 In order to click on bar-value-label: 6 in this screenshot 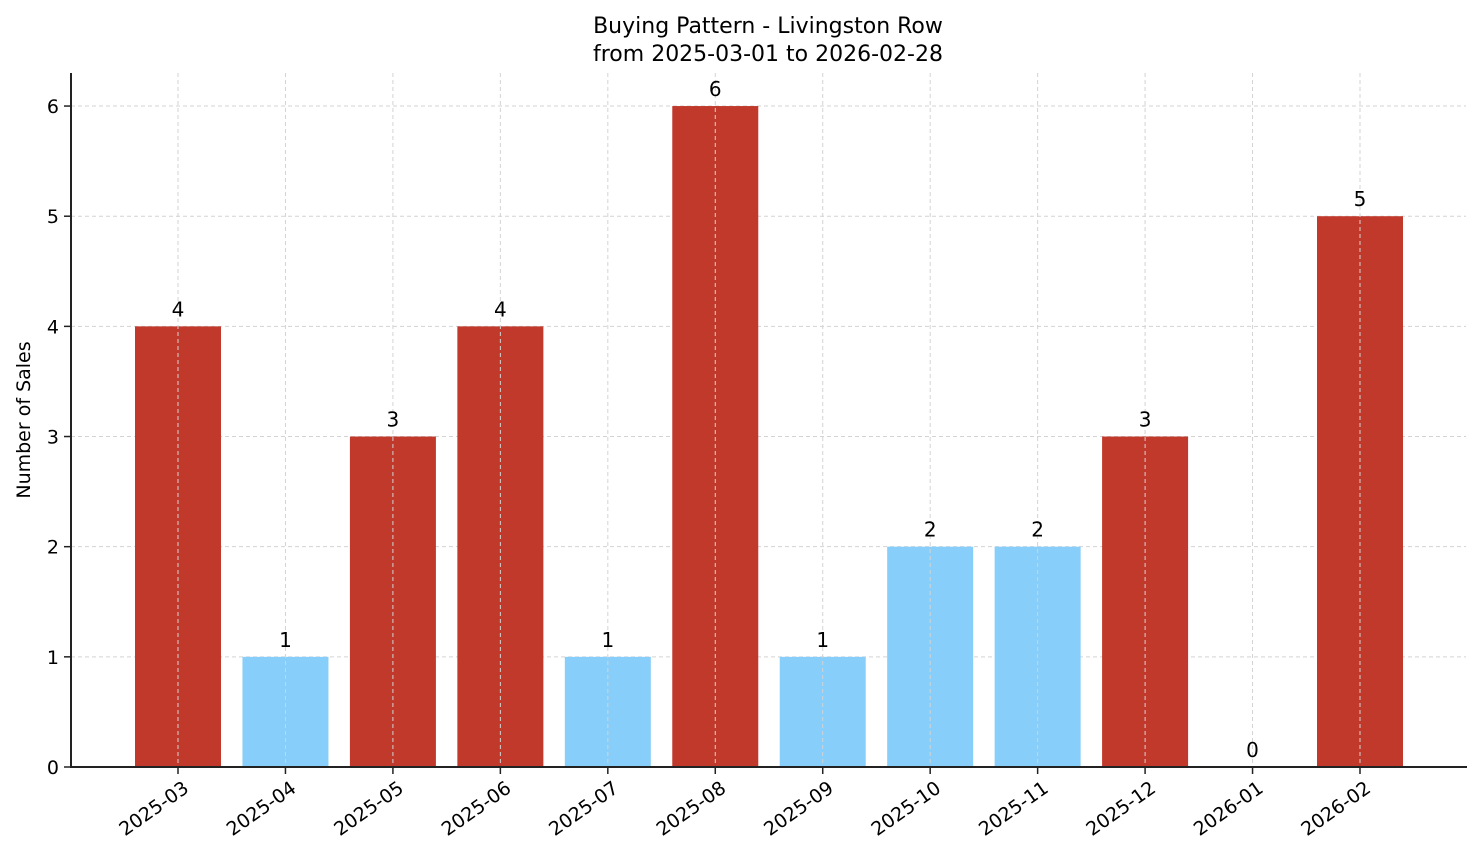, I will do `click(715, 89)`.